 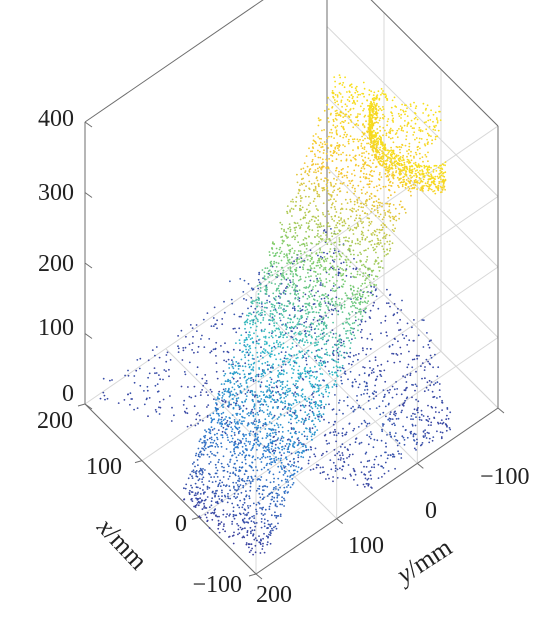 What do you see at coordinates (195, 518) in the screenshot?
I see `x-tick-mark` at bounding box center [195, 518].